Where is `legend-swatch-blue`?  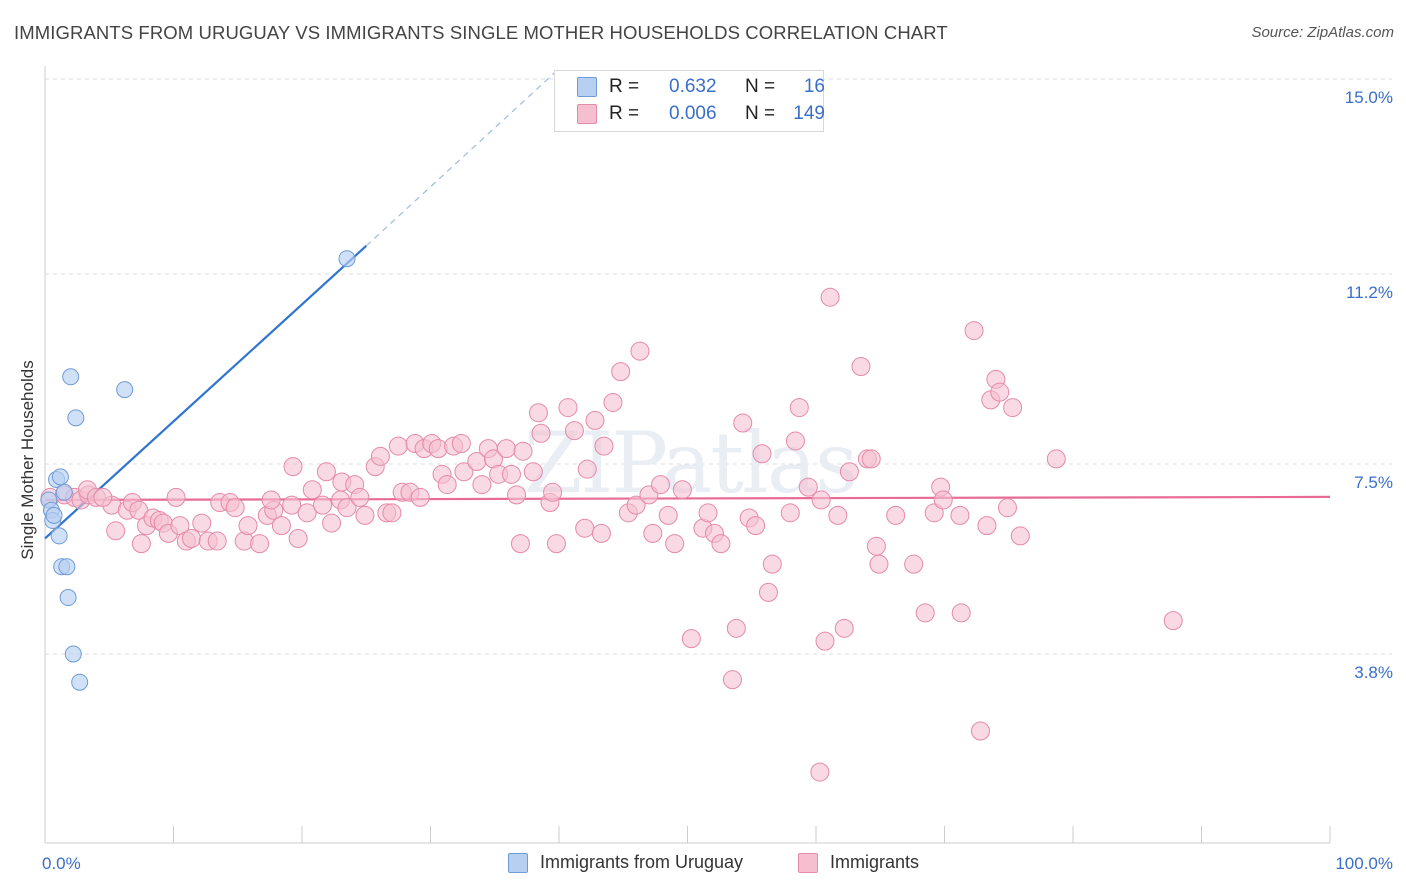
legend-swatch-blue is located at coordinates (587, 87).